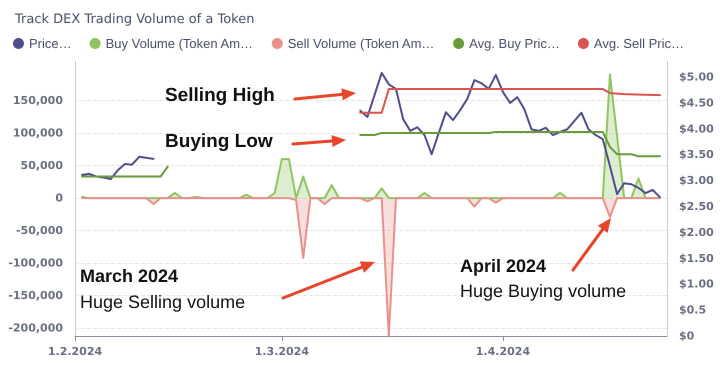  What do you see at coordinates (219, 141) in the screenshot?
I see `annotation: Buying Low` at bounding box center [219, 141].